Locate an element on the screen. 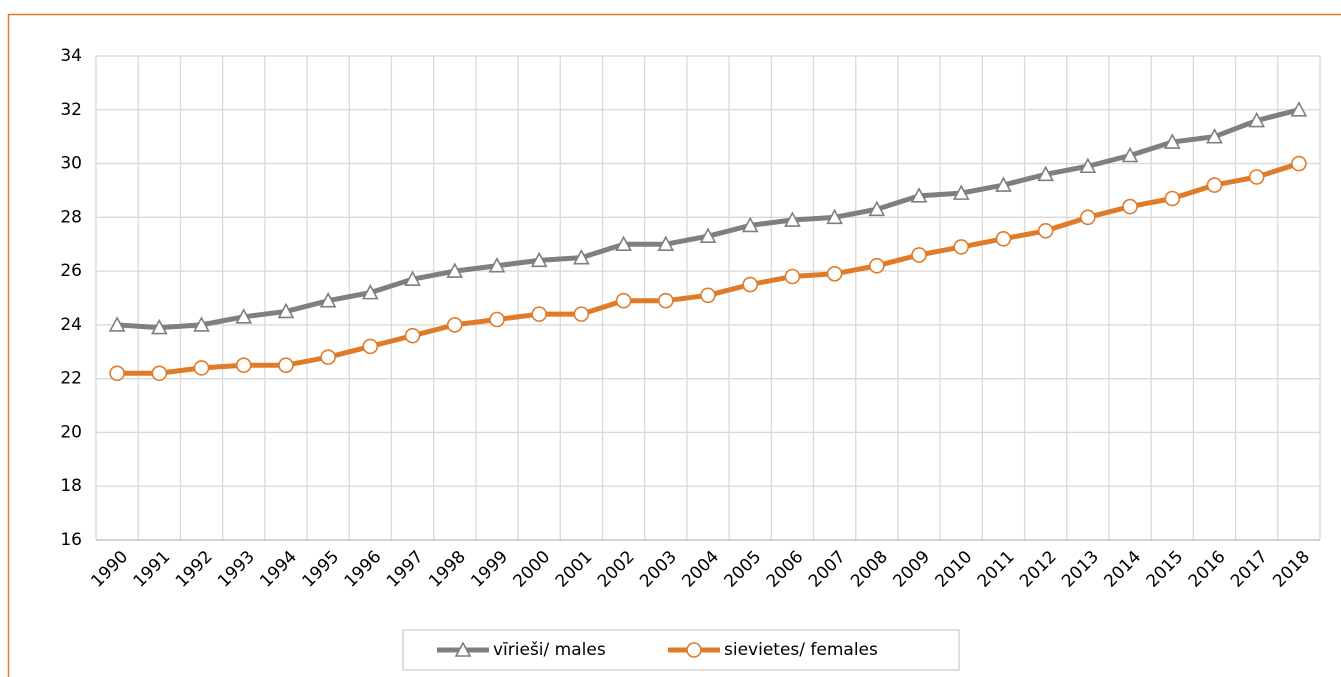 The width and height of the screenshot is (1341, 677). x-tick-label: 2015 is located at coordinates (1165, 569).